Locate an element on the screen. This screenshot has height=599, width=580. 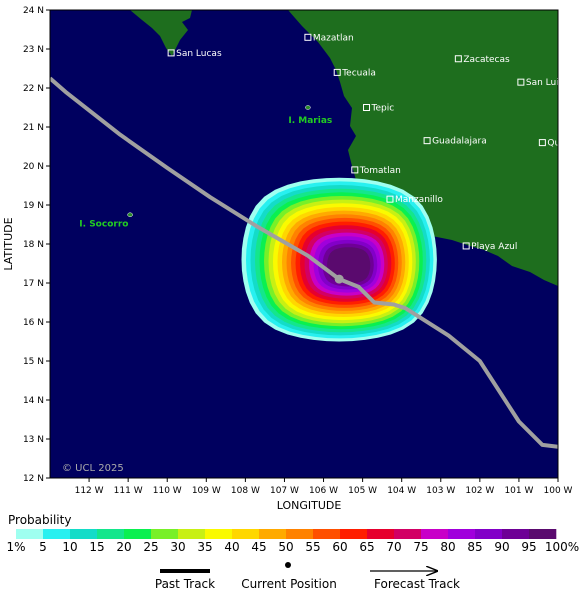
town-label: Manzanillo is located at coordinates (419, 200).